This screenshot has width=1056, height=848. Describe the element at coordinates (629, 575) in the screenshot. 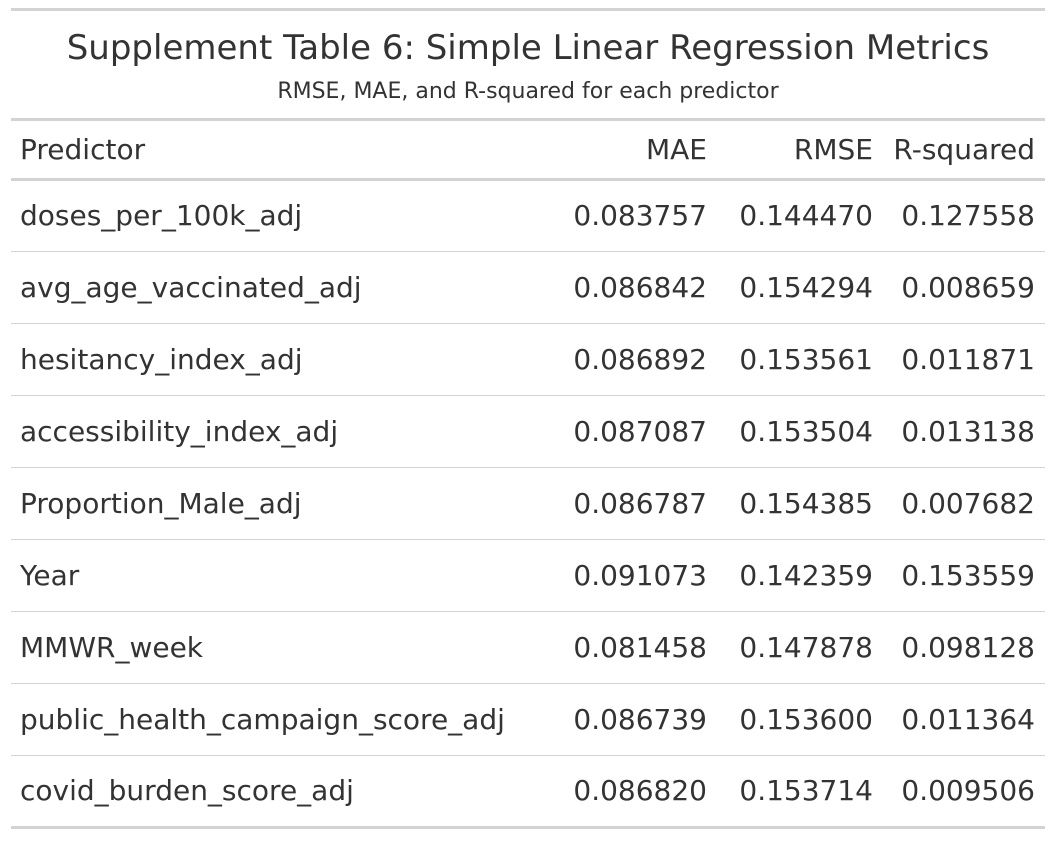

I see `mae-cell: 0.091073` at that location.